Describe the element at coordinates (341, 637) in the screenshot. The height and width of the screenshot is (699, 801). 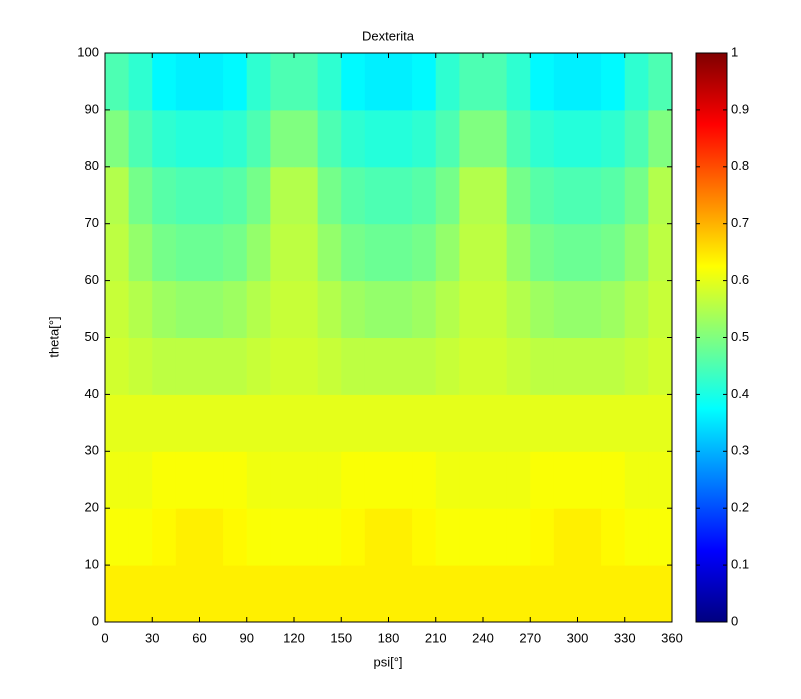
I see `x-tick-label: 150` at that location.